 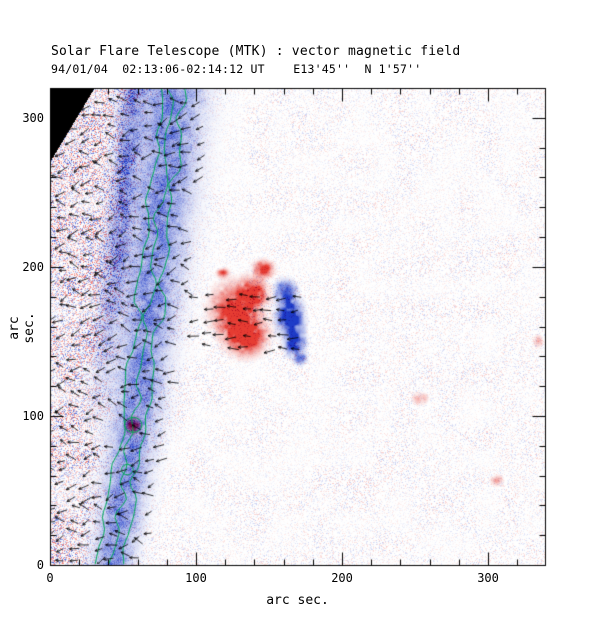 What do you see at coordinates (22, 328) in the screenshot?
I see `y-axis-label: arc sec.` at bounding box center [22, 328].